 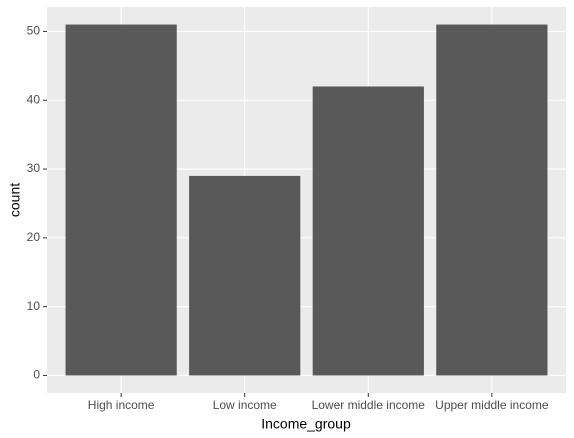 What do you see at coordinates (34, 237) in the screenshot?
I see `y-tick-label: 20` at bounding box center [34, 237].